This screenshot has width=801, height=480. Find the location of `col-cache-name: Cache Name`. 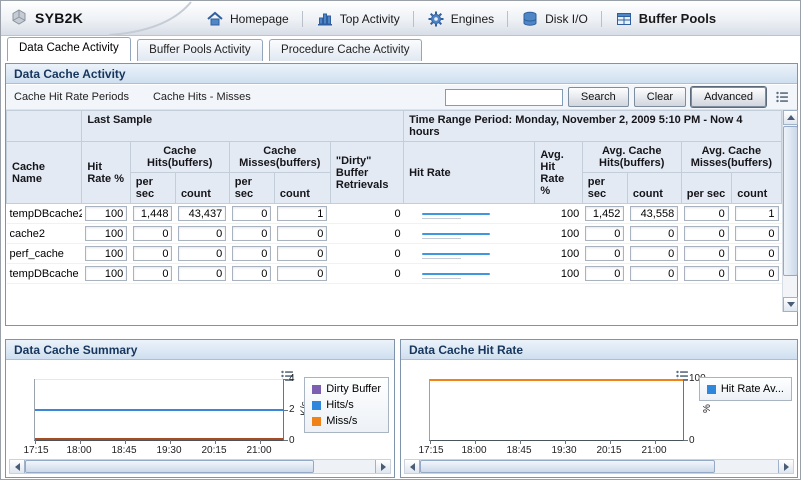

col-cache-name: Cache Name is located at coordinates (44, 172).